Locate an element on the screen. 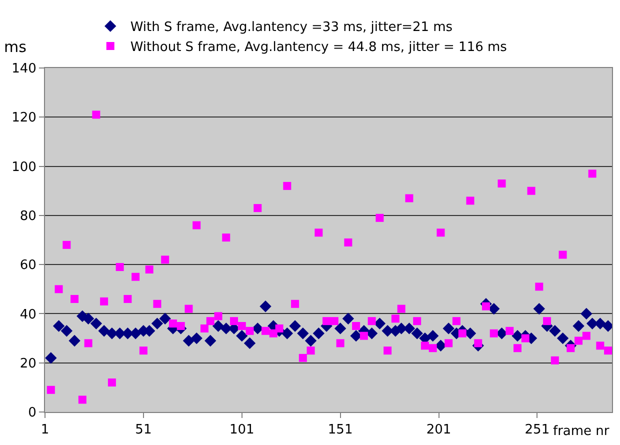  x-tick-label: 201 is located at coordinates (439, 430).